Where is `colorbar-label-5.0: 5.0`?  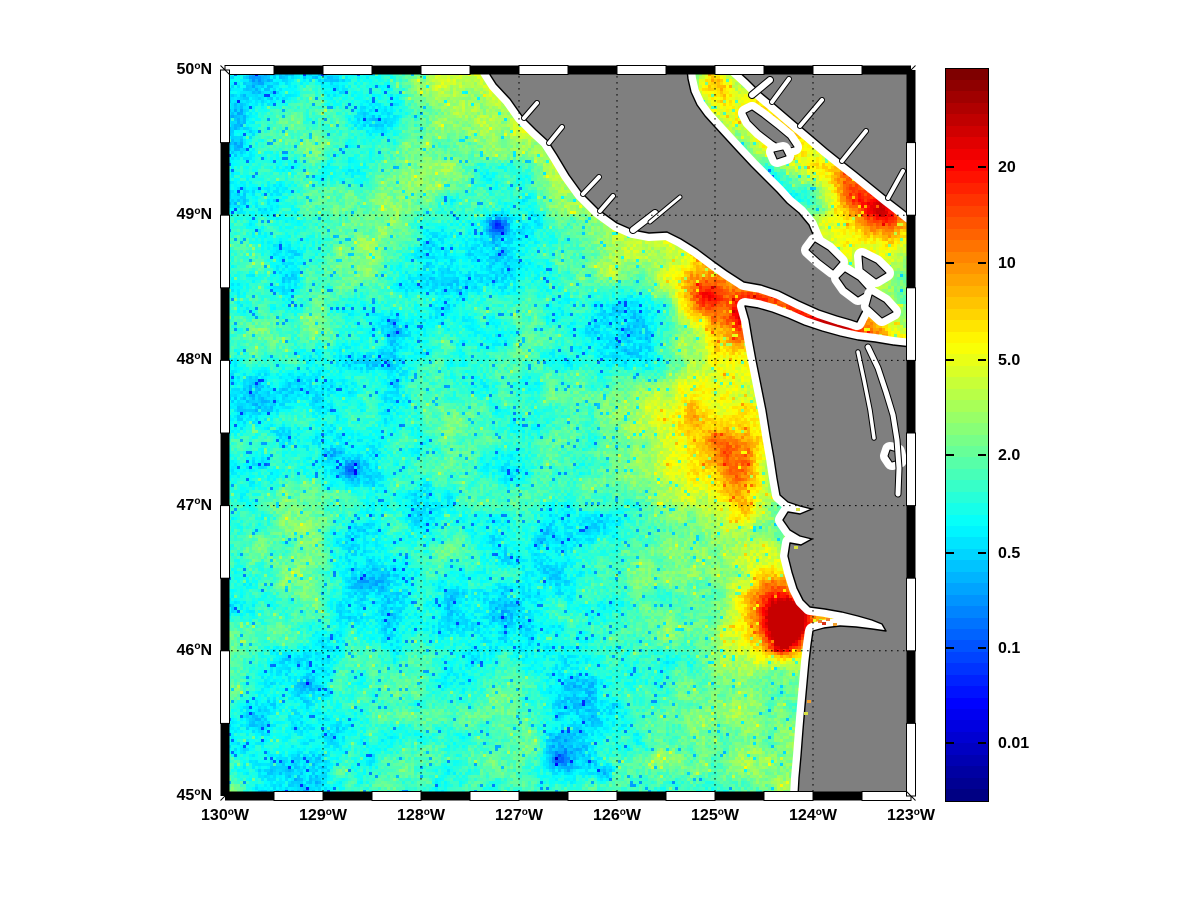 colorbar-label-5.0: 5.0 is located at coordinates (1009, 361).